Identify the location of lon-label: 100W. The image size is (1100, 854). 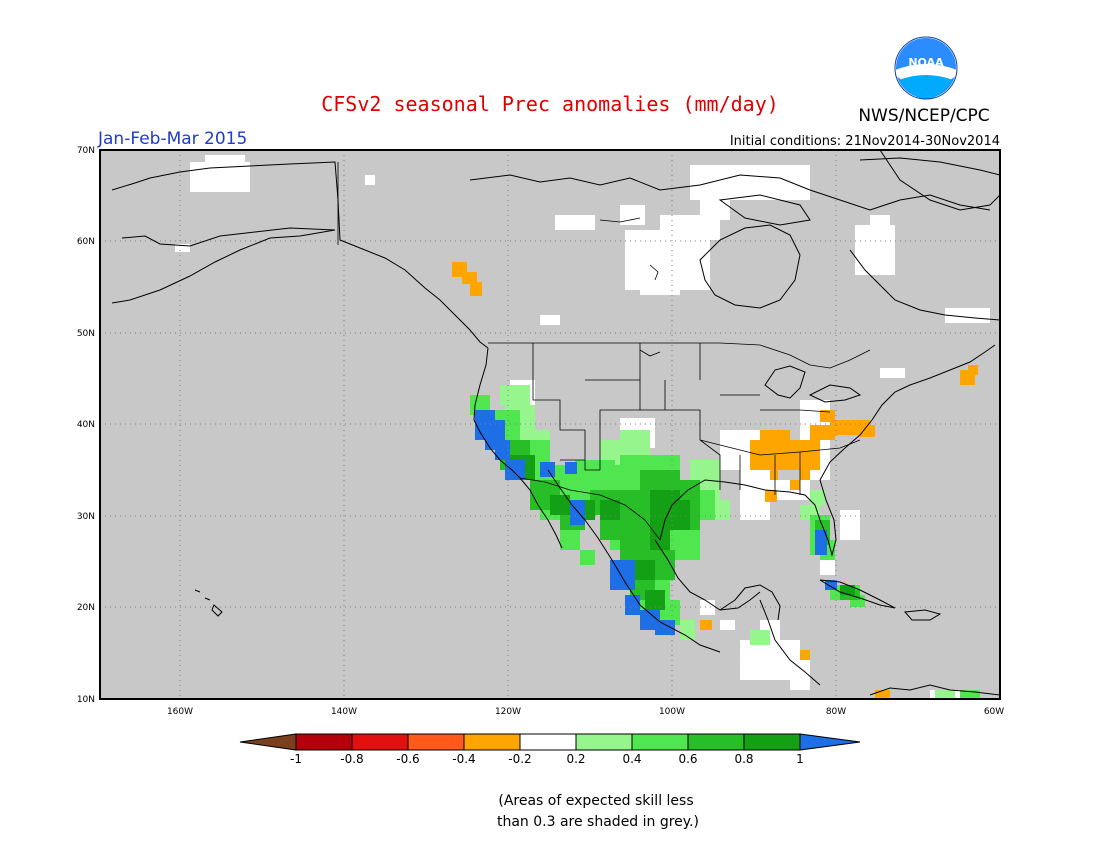
(672, 712).